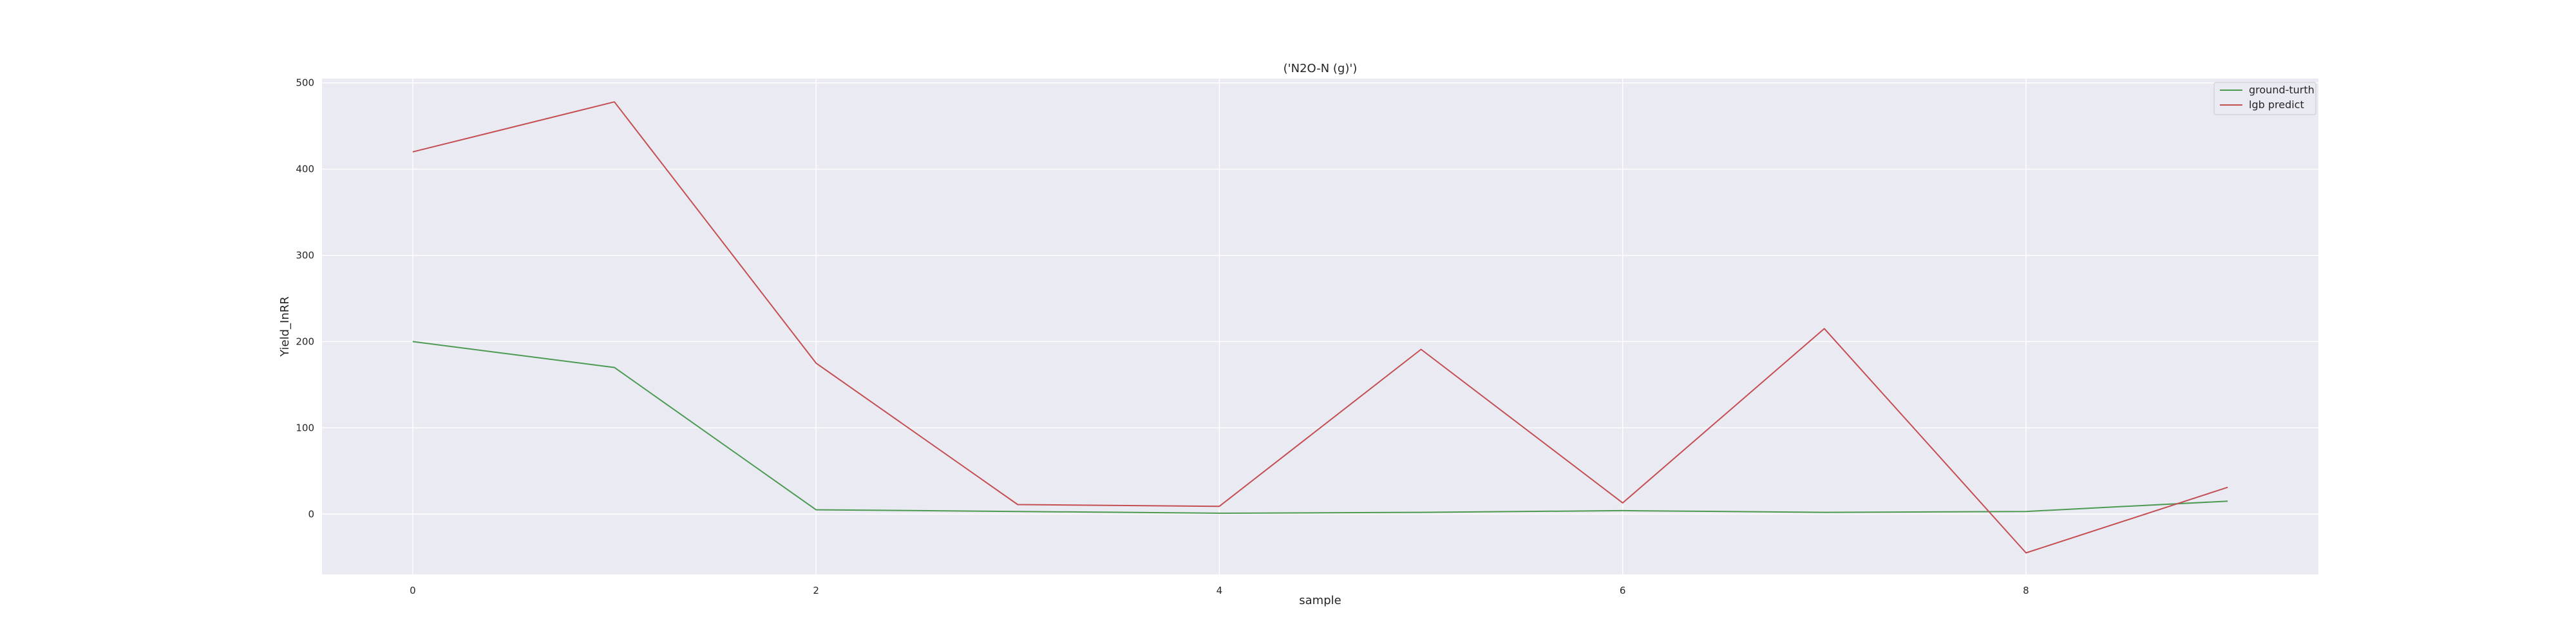 This screenshot has height=644, width=2576. I want to click on y-tick-label: 500, so click(305, 83).